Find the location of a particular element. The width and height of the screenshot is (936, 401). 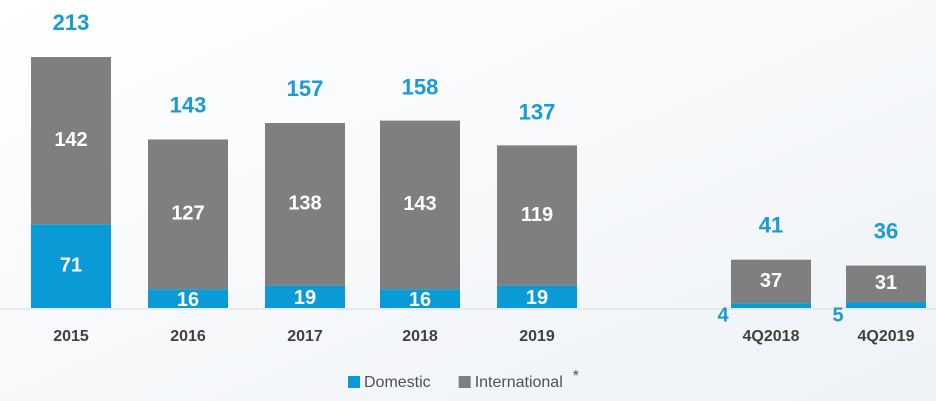

segment-label: 37 is located at coordinates (771, 281).